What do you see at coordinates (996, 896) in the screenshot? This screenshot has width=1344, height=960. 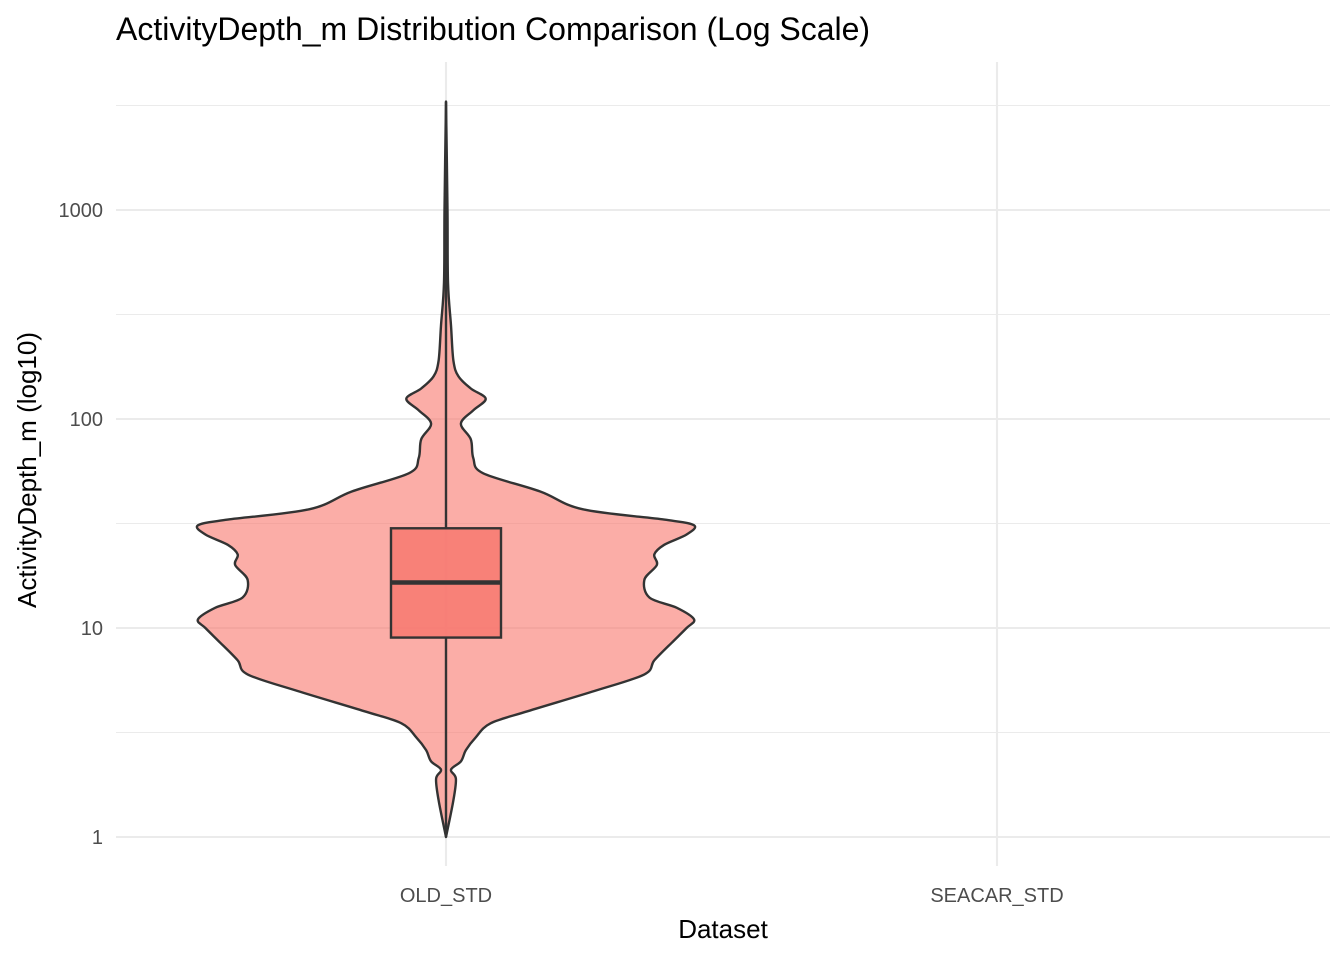 I see `x-tick-label: SEACAR_STD` at bounding box center [996, 896].